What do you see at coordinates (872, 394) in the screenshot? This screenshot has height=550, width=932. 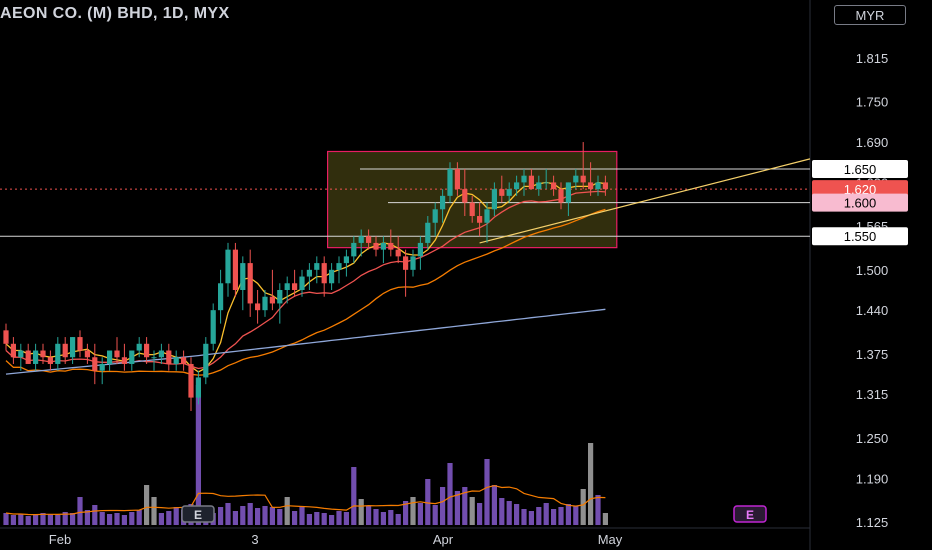 I see `y-tick-label: 1.315` at bounding box center [872, 394].